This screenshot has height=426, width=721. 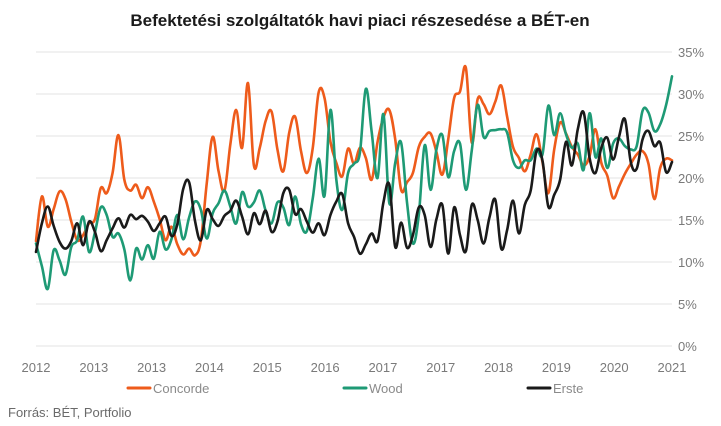 I want to click on x-tick-label: 2015, so click(x=267, y=367).